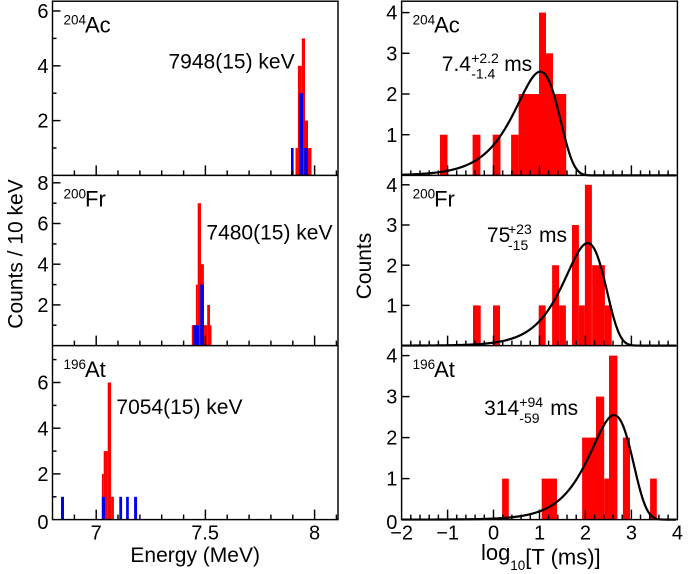 Image resolution: width=698 pixels, height=574 pixels. Describe the element at coordinates (495, 552) in the screenshot. I see `svg-text: log` at that location.